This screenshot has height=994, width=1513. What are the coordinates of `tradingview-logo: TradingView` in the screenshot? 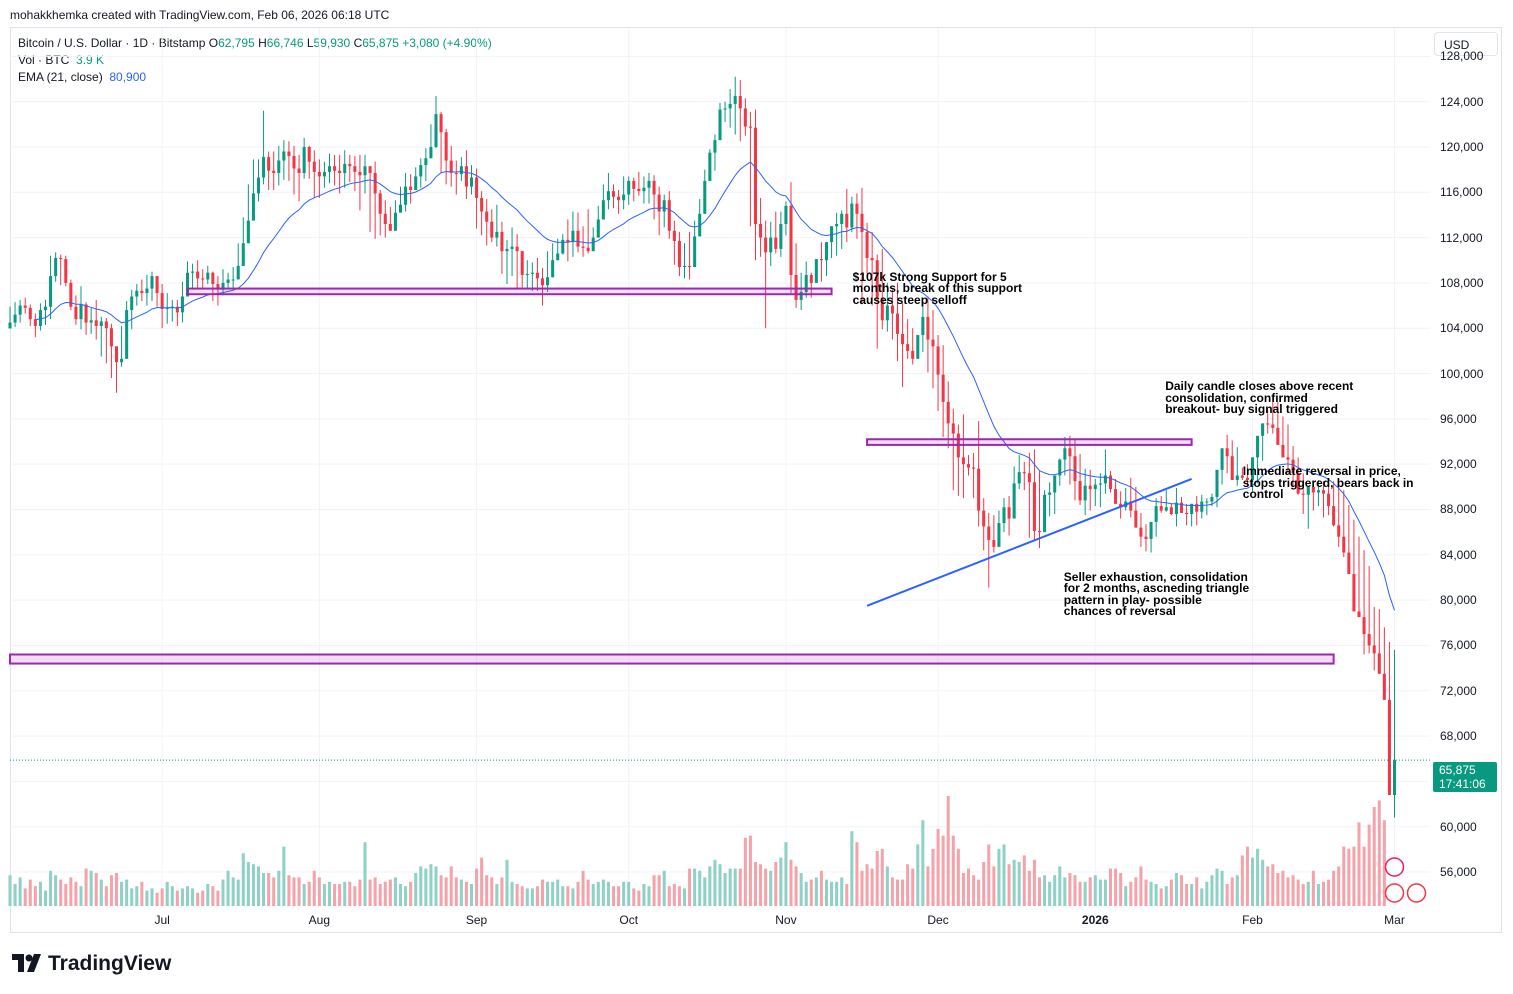 It's located at (91, 964).